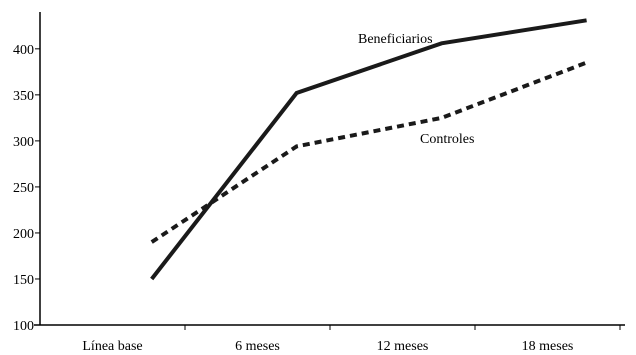 The image size is (636, 355). Describe the element at coordinates (447, 139) in the screenshot. I see `series-label-controles: Controles` at that location.